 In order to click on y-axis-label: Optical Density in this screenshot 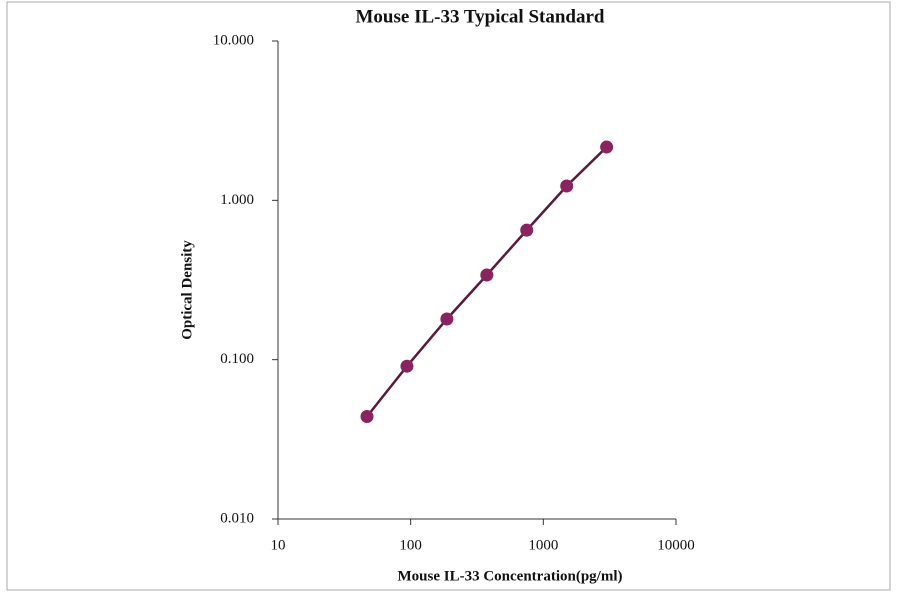, I will do `click(187, 290)`.